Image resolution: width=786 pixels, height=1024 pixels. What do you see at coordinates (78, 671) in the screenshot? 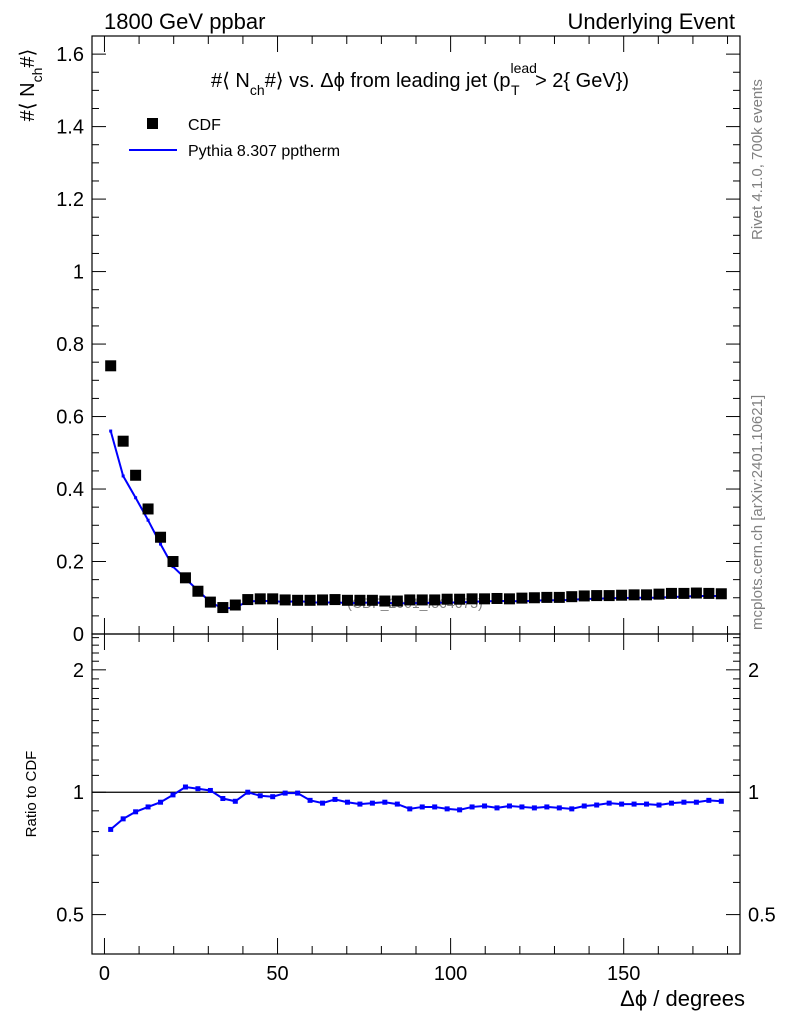
I see `ratio-y-tick-label: 2` at bounding box center [78, 671].